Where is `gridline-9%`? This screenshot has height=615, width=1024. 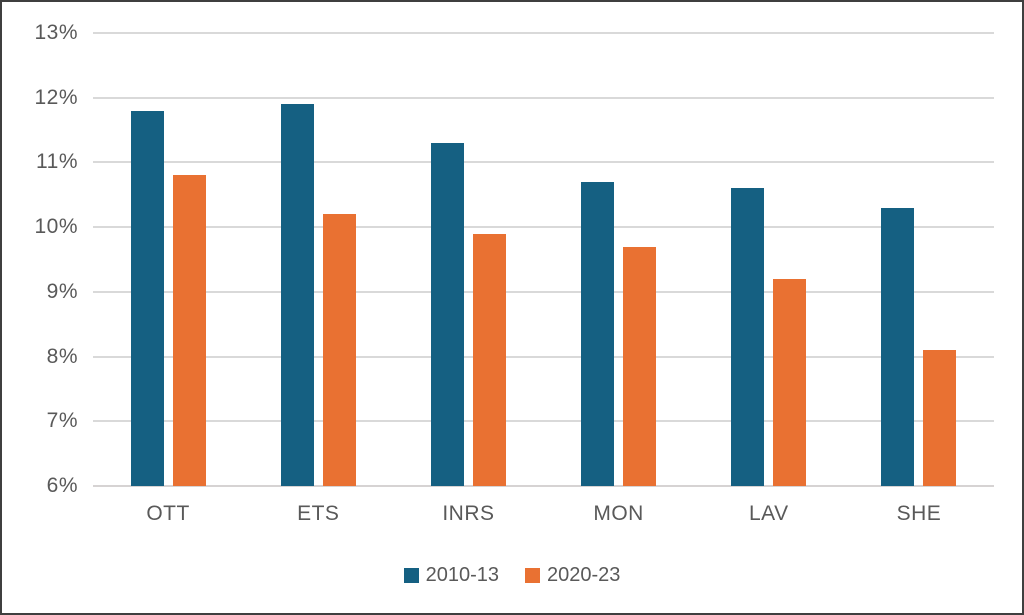
gridline-9% is located at coordinates (543, 291).